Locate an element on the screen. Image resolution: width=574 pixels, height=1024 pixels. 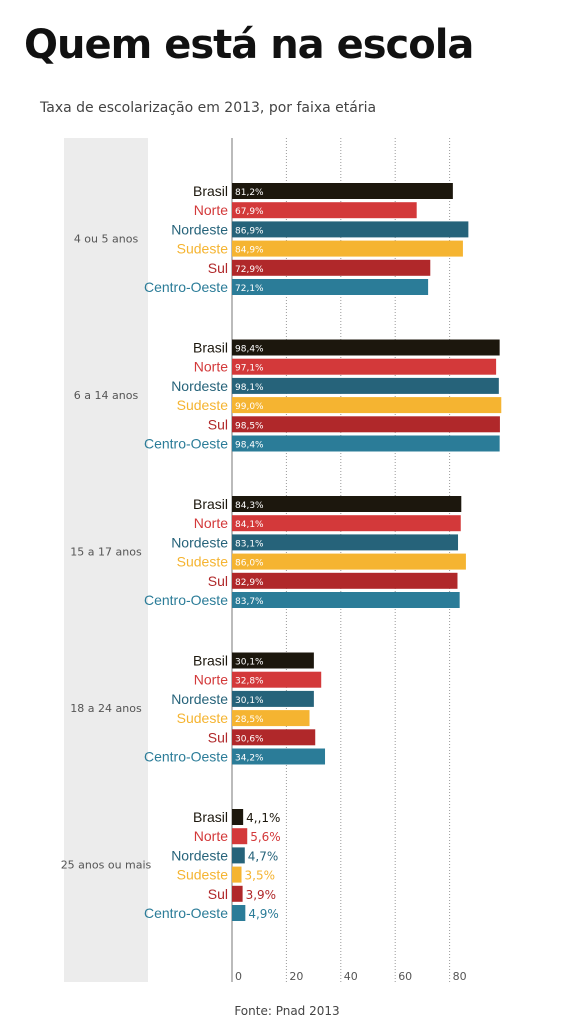
data-label: 34,2% is located at coordinates (249, 759).